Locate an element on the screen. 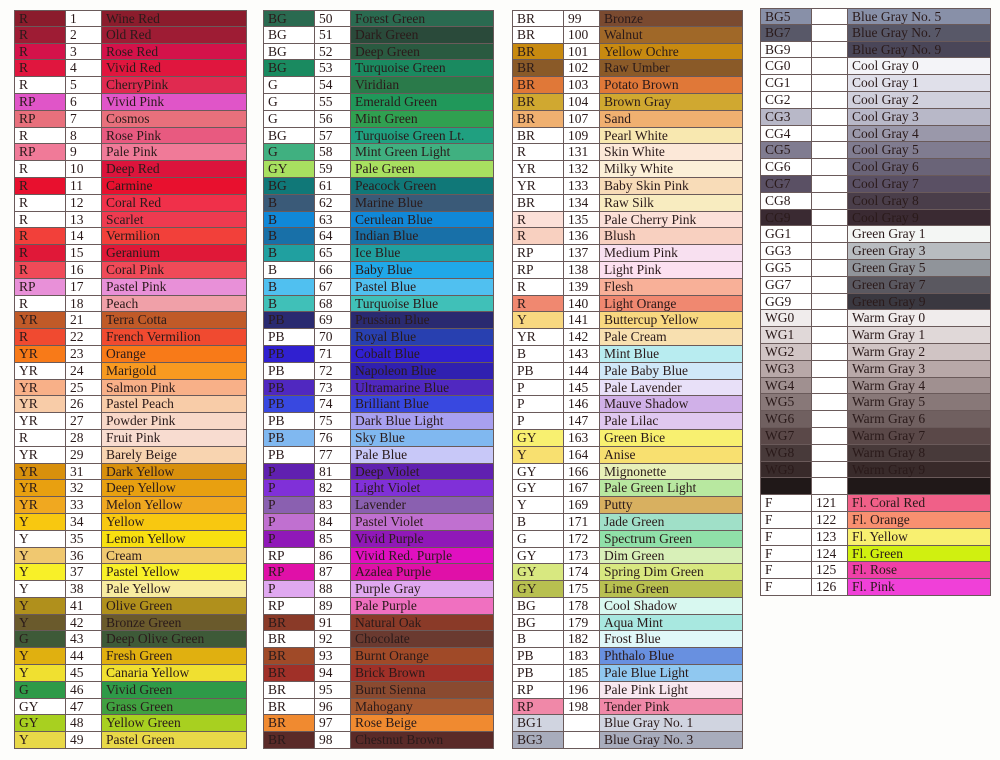 The width and height of the screenshot is (1000, 760). series-code: RP is located at coordinates (538, 253).